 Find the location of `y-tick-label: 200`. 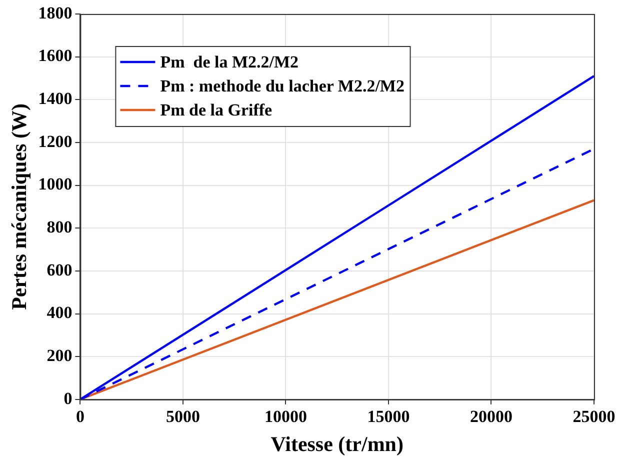

y-tick-label: 200 is located at coordinates (59, 355).